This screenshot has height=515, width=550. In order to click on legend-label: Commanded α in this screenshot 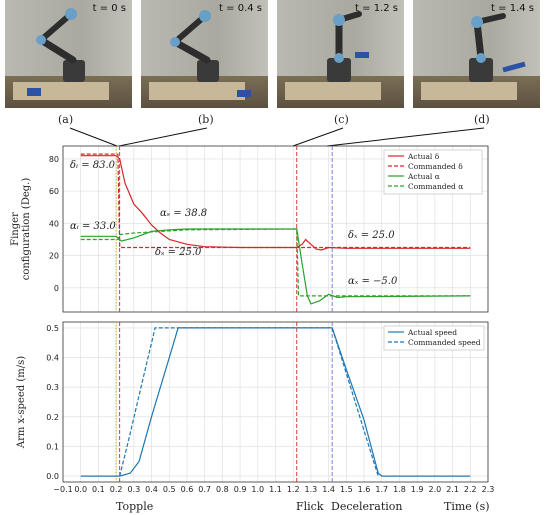, I will do `click(435, 186)`.